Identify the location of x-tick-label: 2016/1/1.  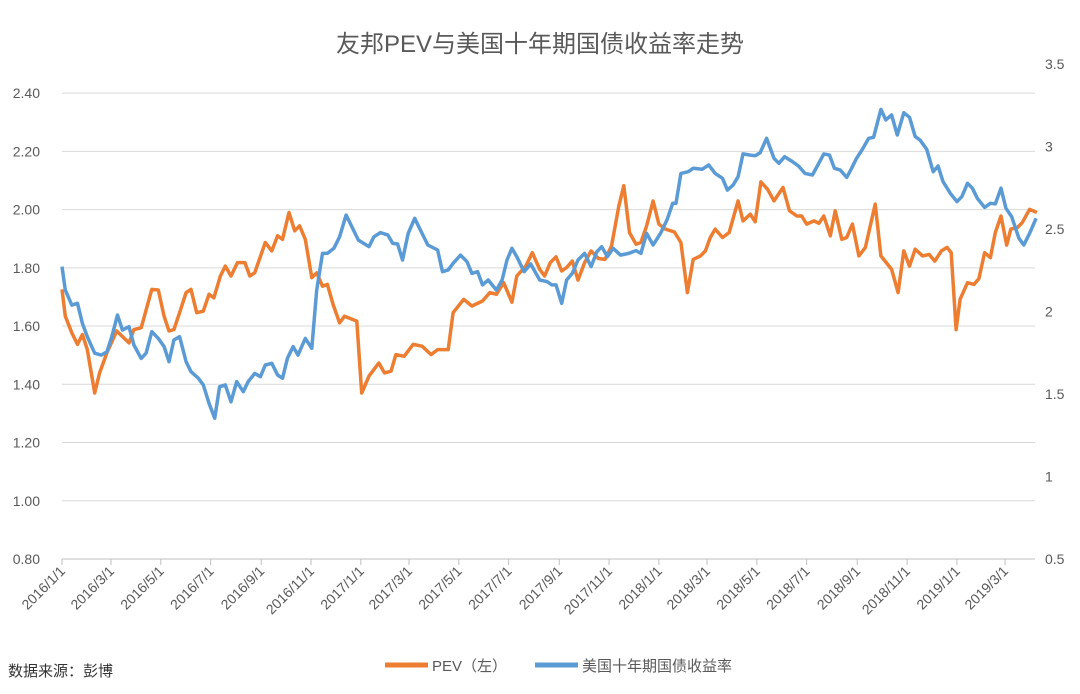
(43, 588).